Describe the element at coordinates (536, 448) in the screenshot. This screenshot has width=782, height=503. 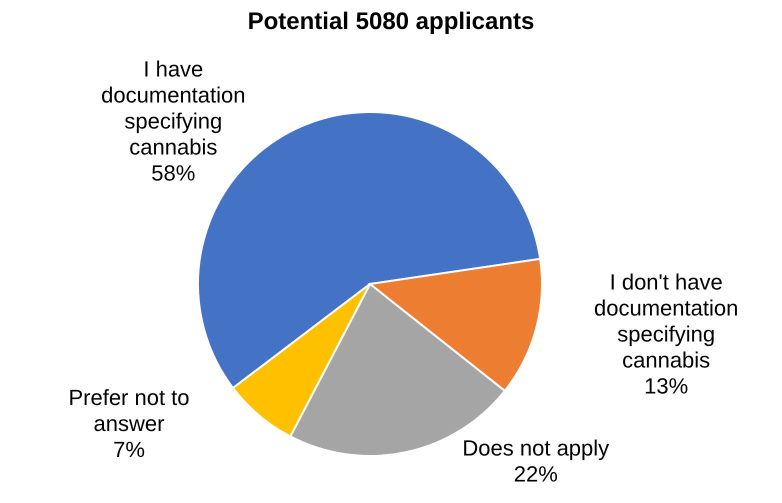
I see `slice-label: Does not apply` at that location.